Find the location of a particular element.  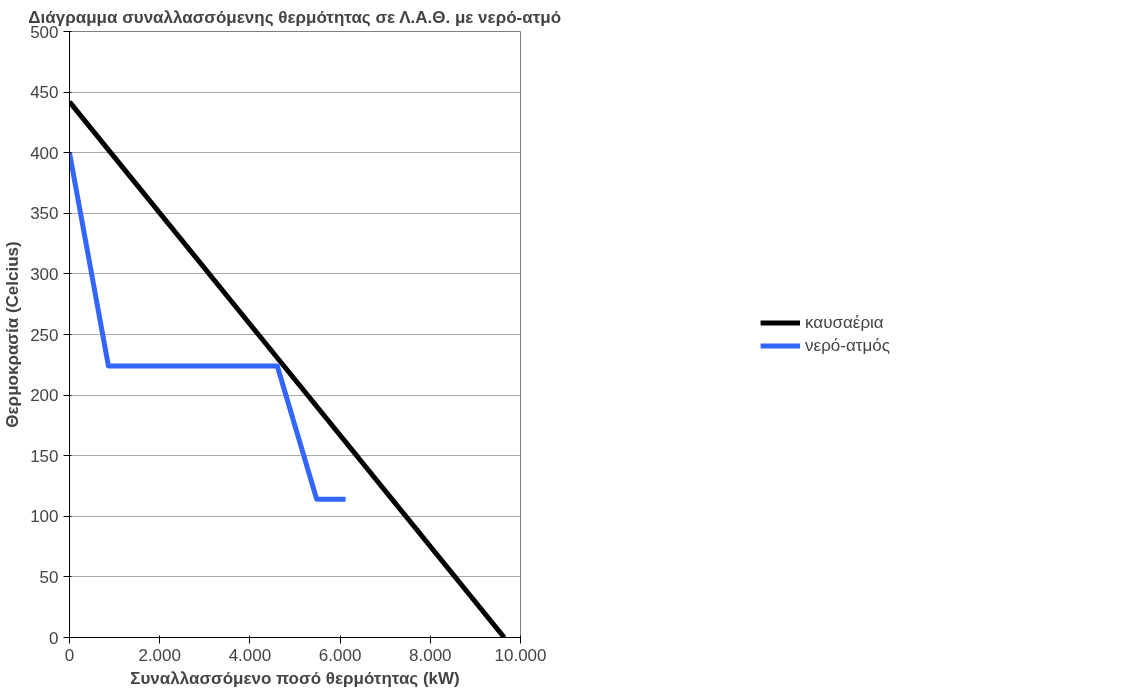

y-tick-label: 300 is located at coordinates (44, 274).